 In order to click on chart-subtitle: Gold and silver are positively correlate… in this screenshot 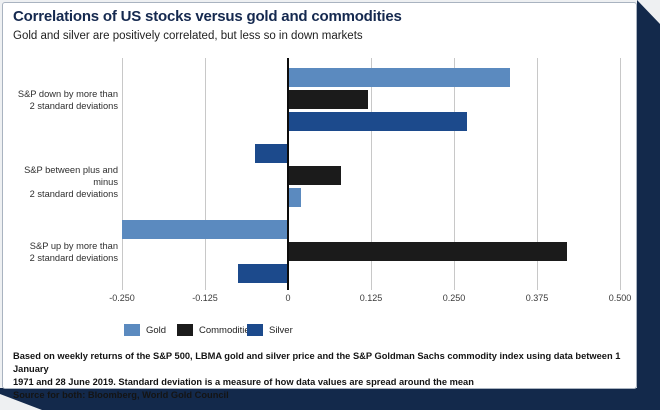, I will do `click(188, 36)`.